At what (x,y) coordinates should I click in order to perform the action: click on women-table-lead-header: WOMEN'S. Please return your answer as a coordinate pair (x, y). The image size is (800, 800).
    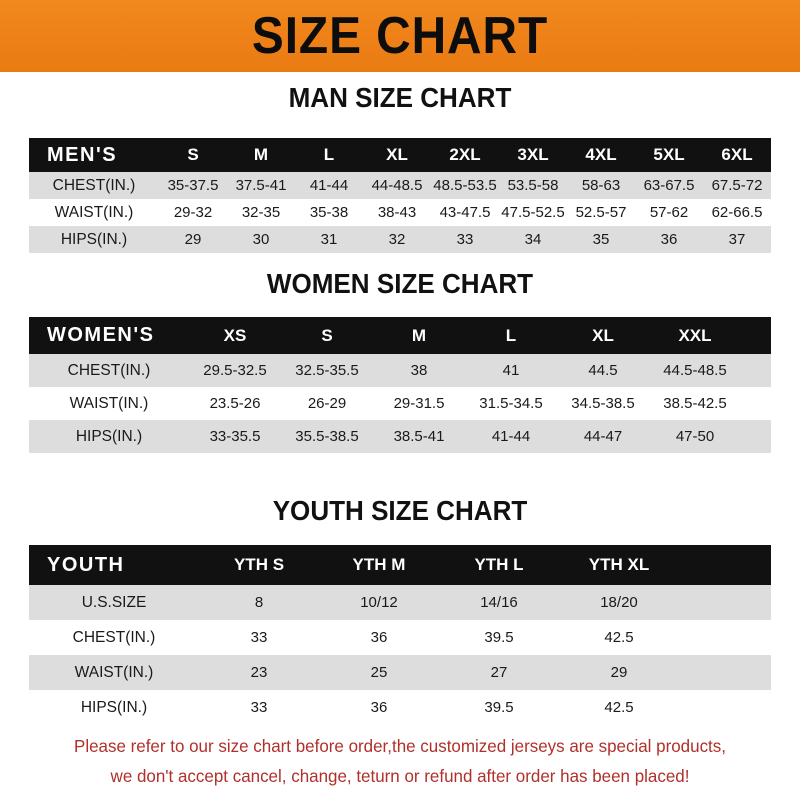
    Looking at the image, I should click on (109, 335).